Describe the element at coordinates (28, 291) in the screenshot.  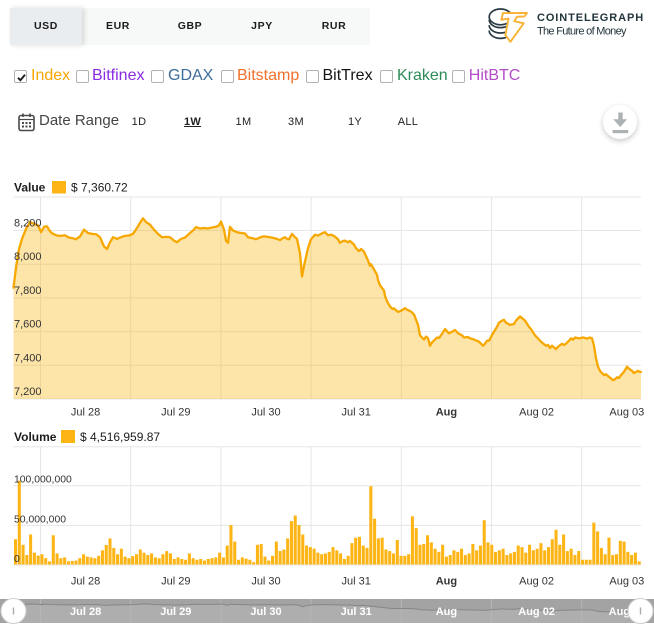
I see `svg-text: 7,800` at that location.